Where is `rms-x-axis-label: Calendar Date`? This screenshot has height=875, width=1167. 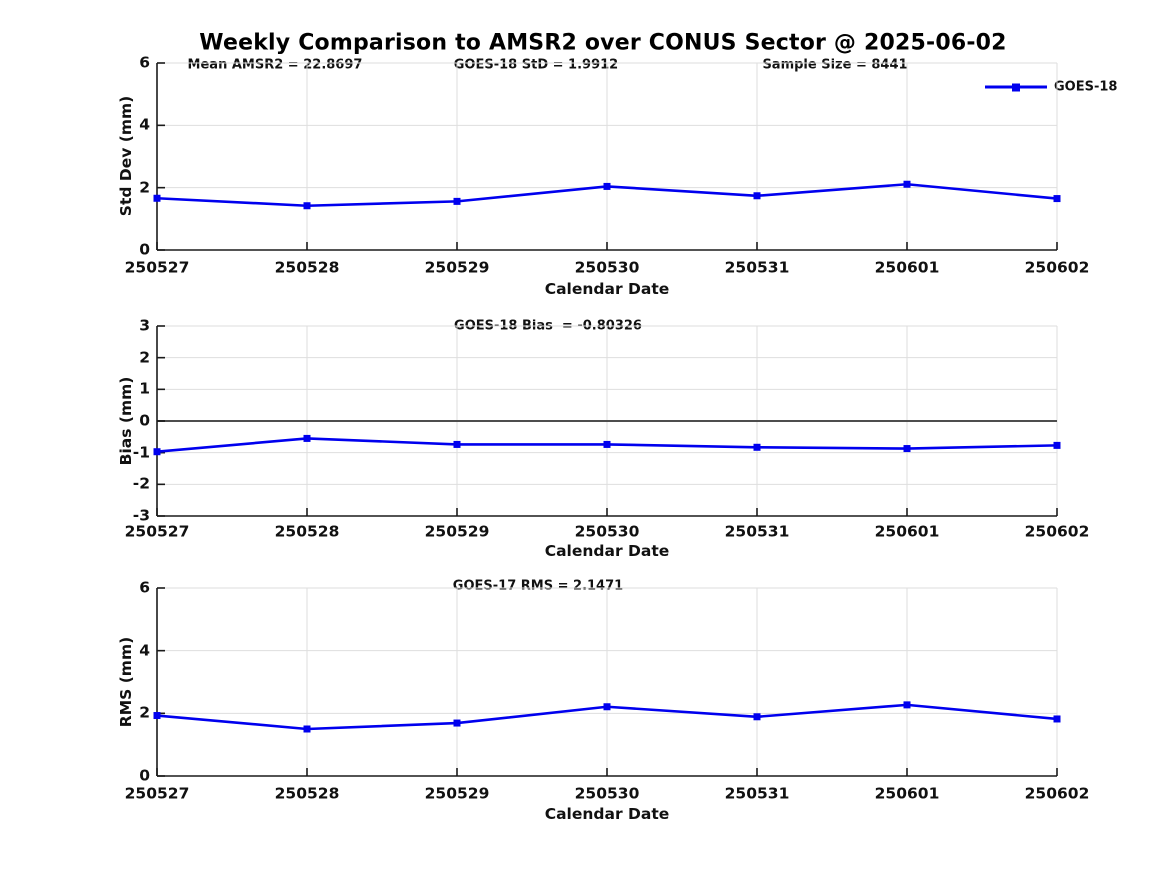 rms-x-axis-label: Calendar Date is located at coordinates (607, 814).